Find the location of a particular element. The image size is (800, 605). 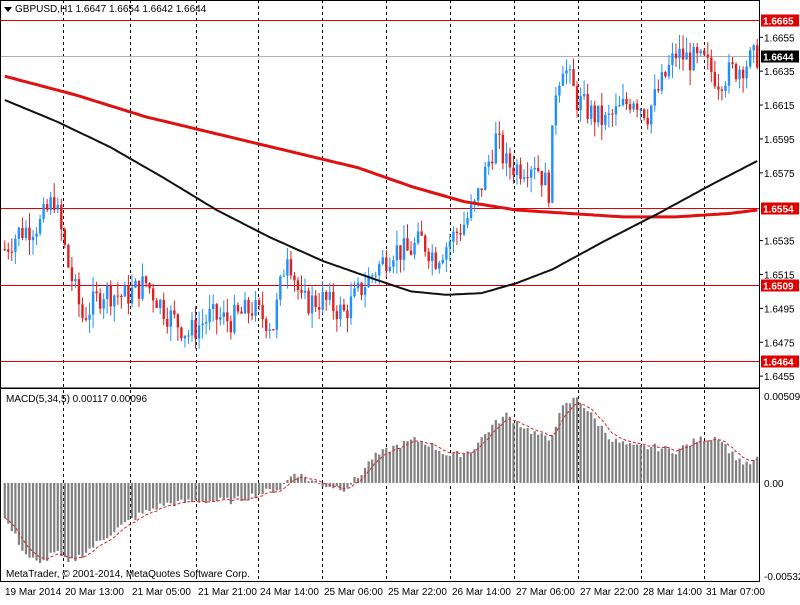

dropdown-triangle-icon is located at coordinates (8, 9).